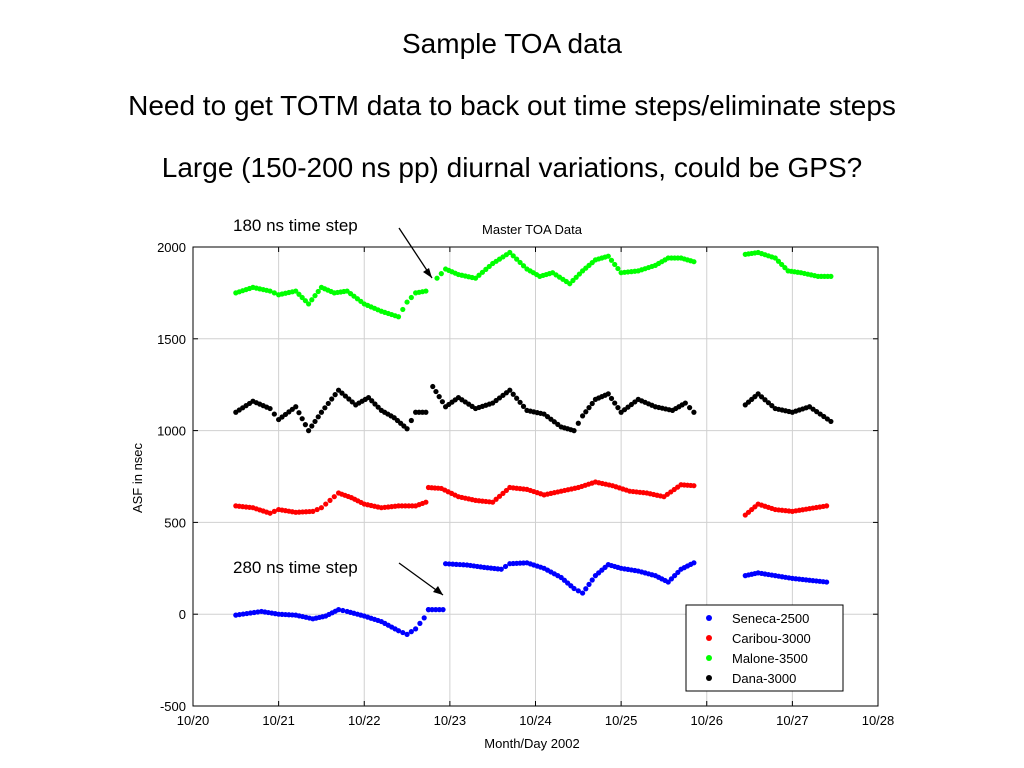  I want to click on y-axis-label: ASF in nsec, so click(137, 477).